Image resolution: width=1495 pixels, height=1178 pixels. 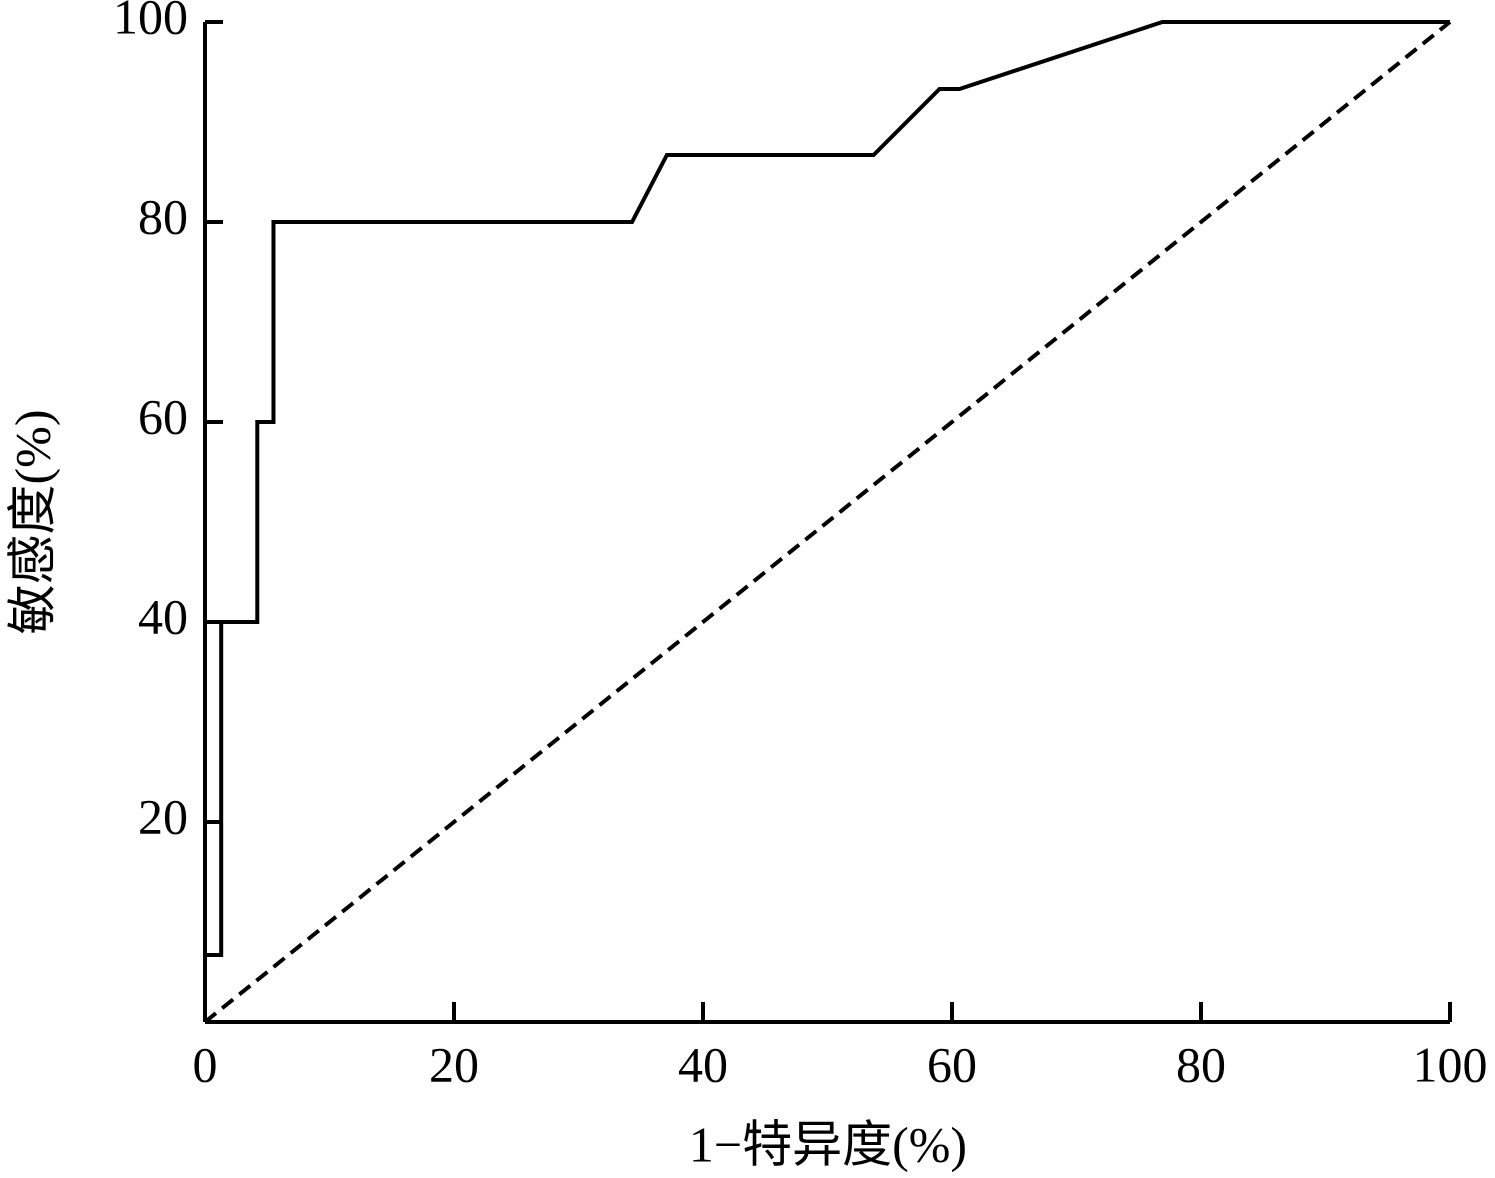 What do you see at coordinates (163, 816) in the screenshot?
I see `y-tick-label: 20` at bounding box center [163, 816].